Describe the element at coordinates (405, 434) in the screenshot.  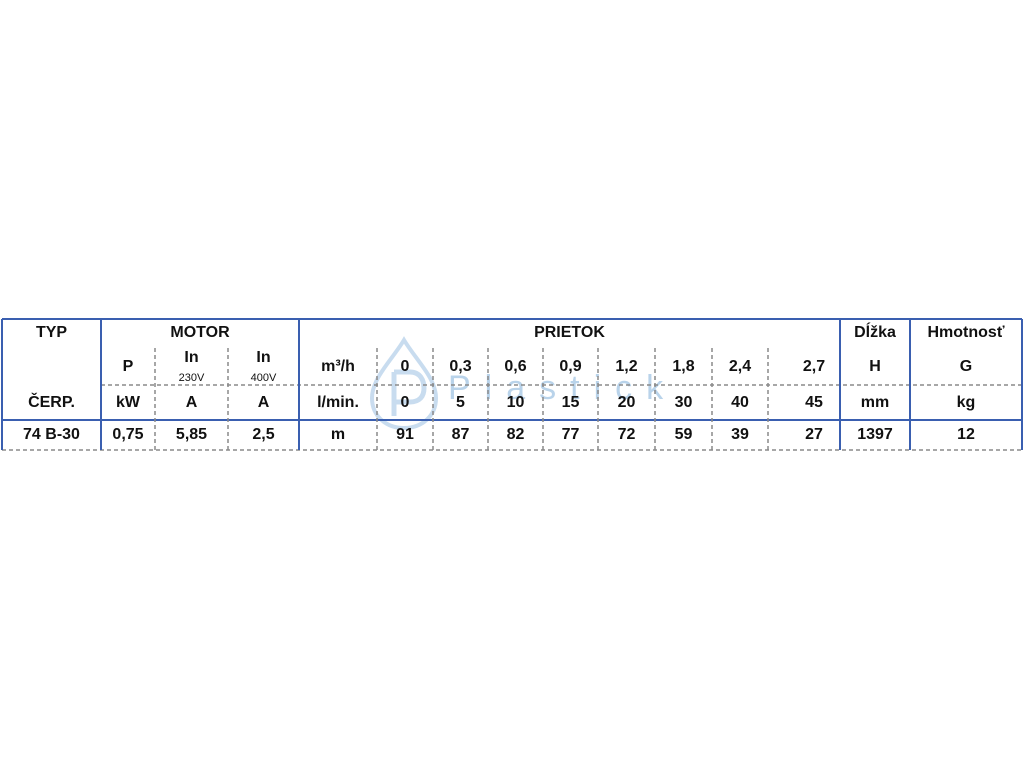
I see `data-cell: 91` at that location.